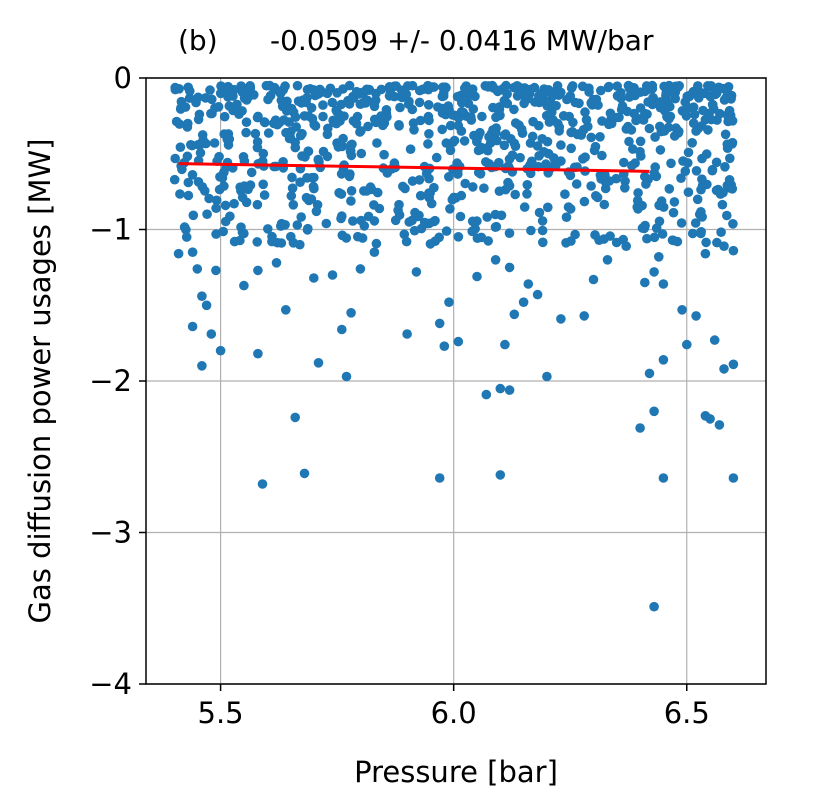 The width and height of the screenshot is (835, 810). What do you see at coordinates (462, 40) in the screenshot?
I see `chart-title: -0.0509 +/- 0.0416 MW/bar` at bounding box center [462, 40].